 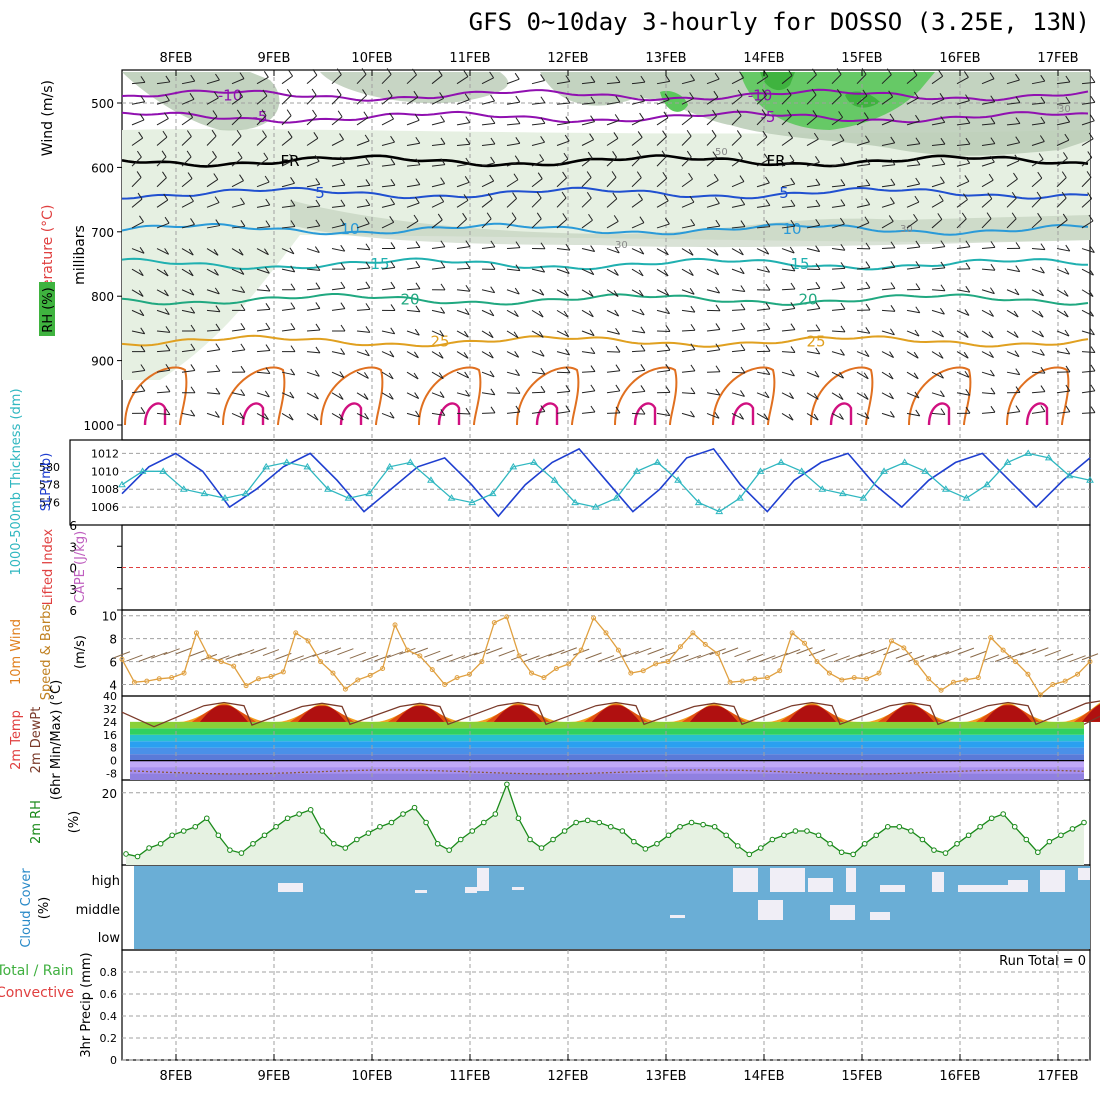 I want to click on cloud-clear-block, so click(x=471, y=890).